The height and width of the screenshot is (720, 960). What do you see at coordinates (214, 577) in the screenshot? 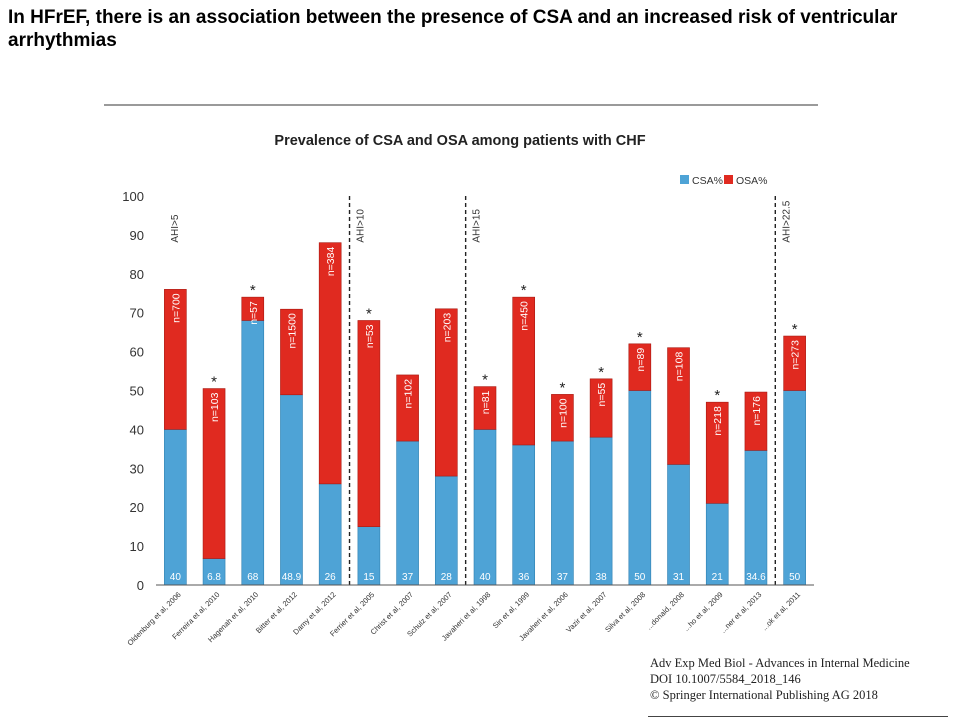
I see `csa-value-label: 6.8` at bounding box center [214, 577].